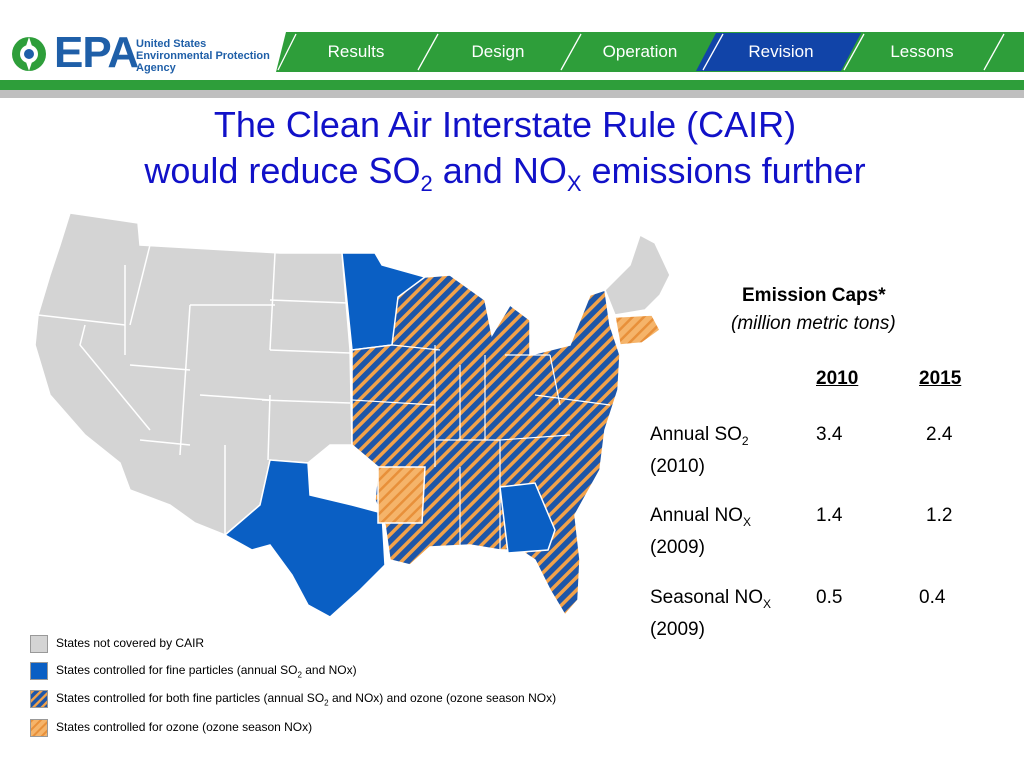 The width and height of the screenshot is (1024, 768). Describe the element at coordinates (356, 51) in the screenshot. I see `tab-results: Results` at that location.